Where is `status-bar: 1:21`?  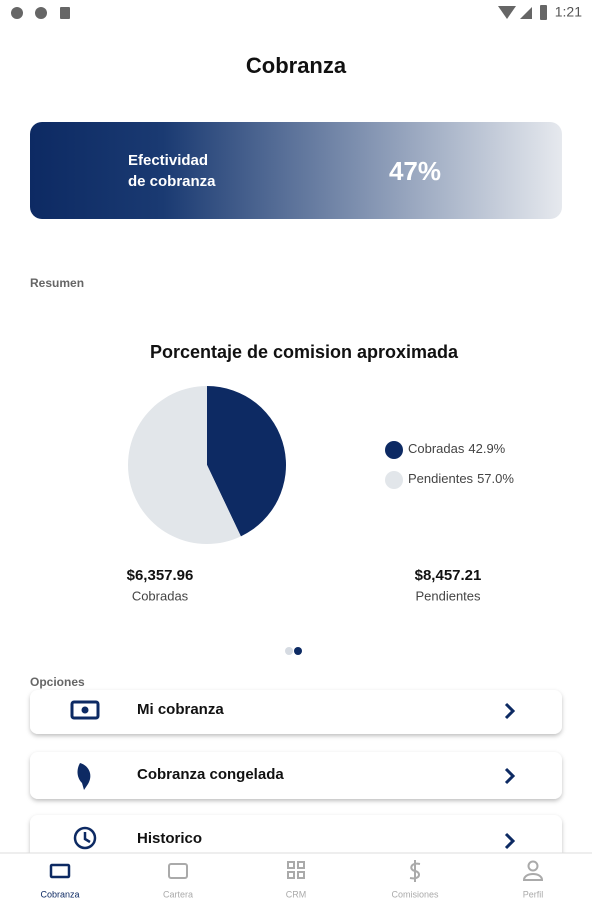 status-bar: 1:21 is located at coordinates (296, 12).